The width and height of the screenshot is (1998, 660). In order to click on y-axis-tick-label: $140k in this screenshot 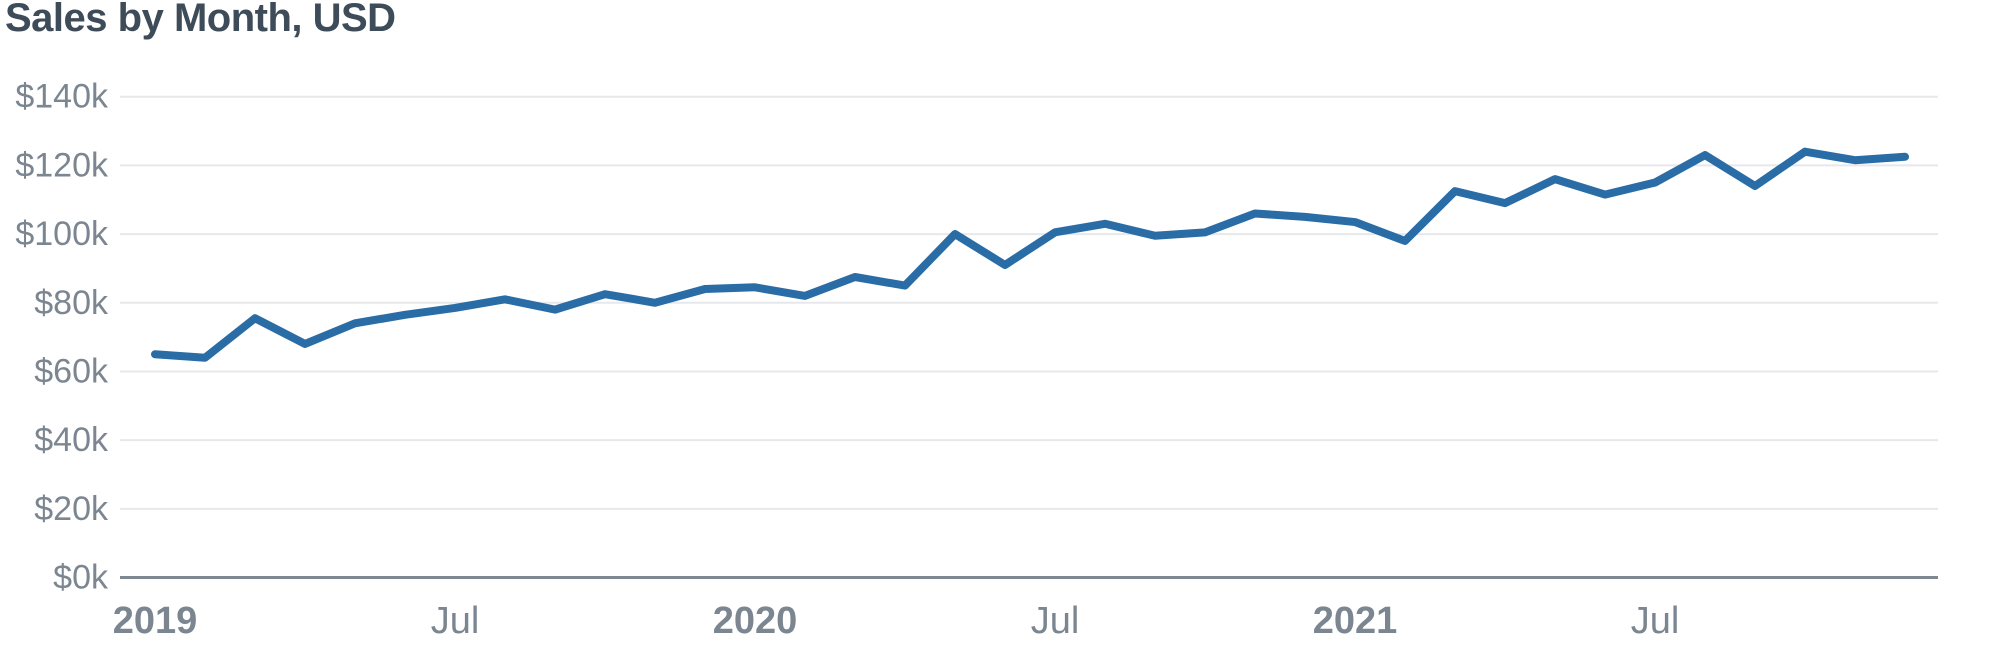, I will do `click(62, 97)`.